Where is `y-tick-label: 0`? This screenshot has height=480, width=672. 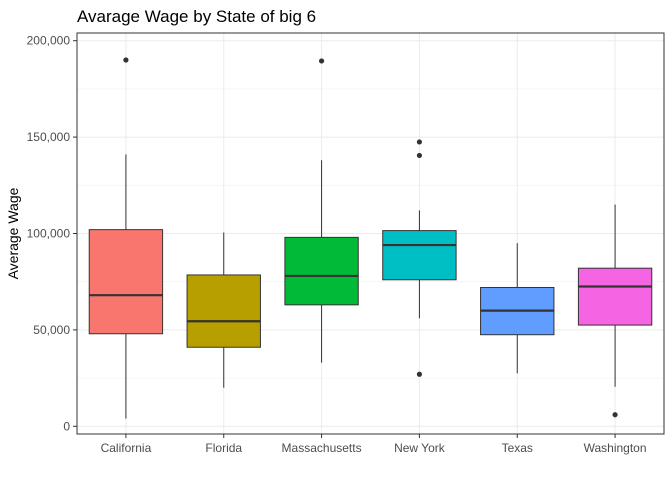 y-tick-label: 0 is located at coordinates (66, 426).